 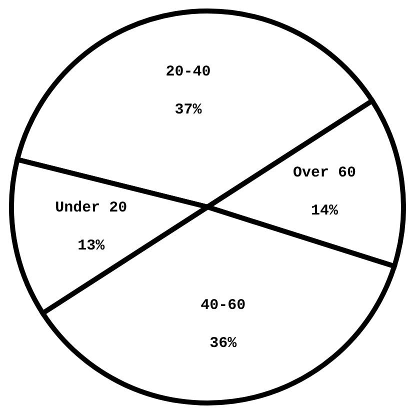 I want to click on data-label: 36%, so click(x=224, y=343).